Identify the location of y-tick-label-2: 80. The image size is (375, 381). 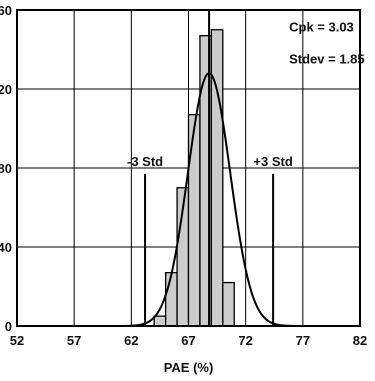
(6, 168).